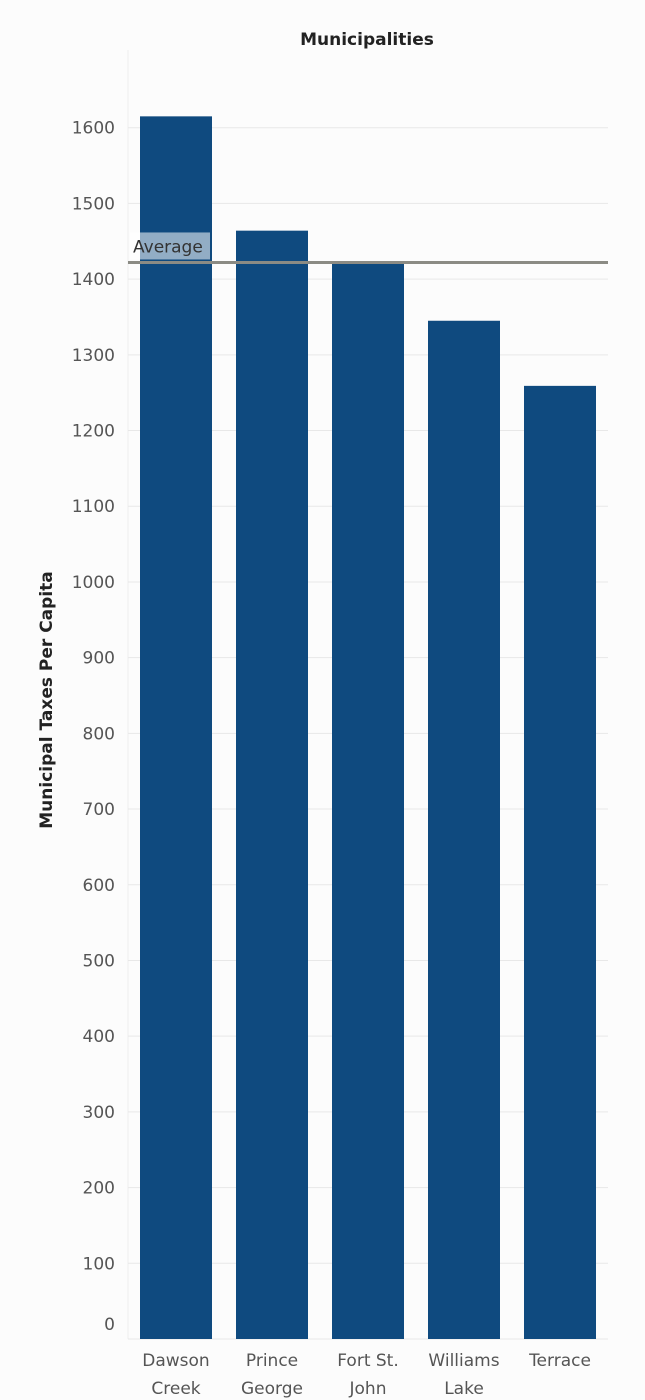  I want to click on x-tick-label: Creek, so click(175, 1389).